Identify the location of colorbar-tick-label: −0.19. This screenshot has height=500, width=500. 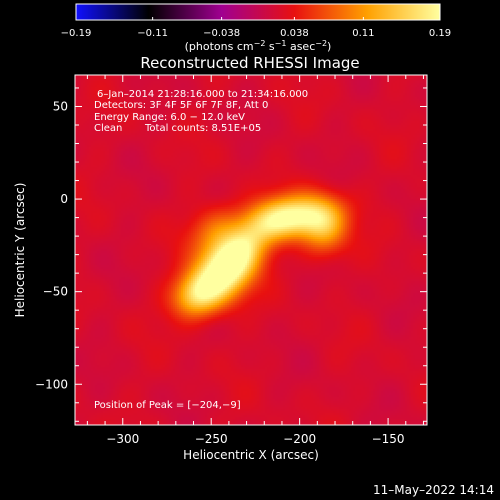
(76, 33).